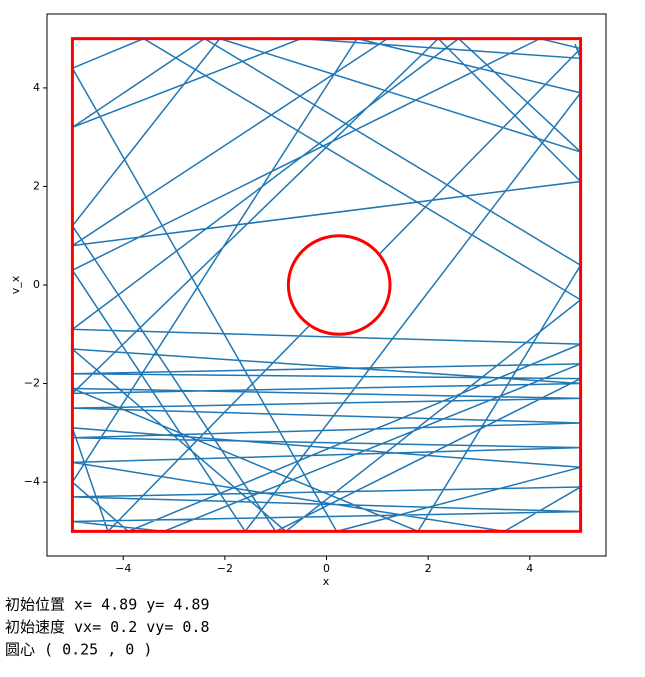 The image size is (645, 677). Describe the element at coordinates (36, 284) in the screenshot. I see `y-tick-label: 0` at that location.